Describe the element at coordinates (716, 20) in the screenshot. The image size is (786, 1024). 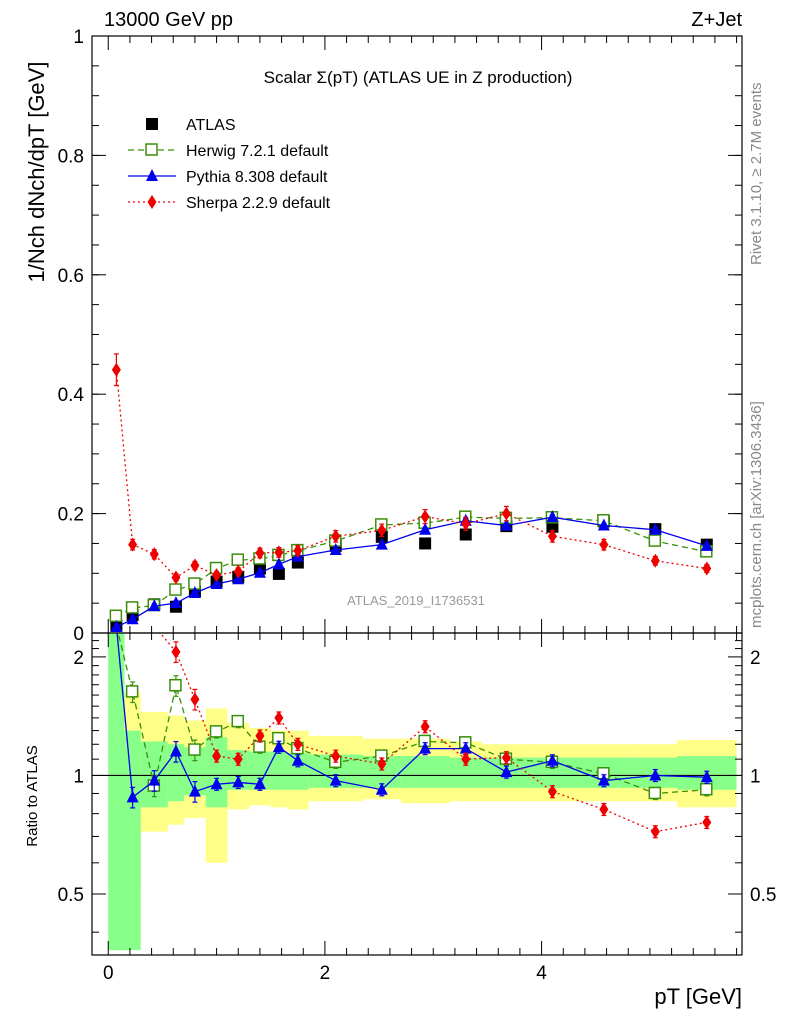
I see `process-label: Z+Jet` at that location.